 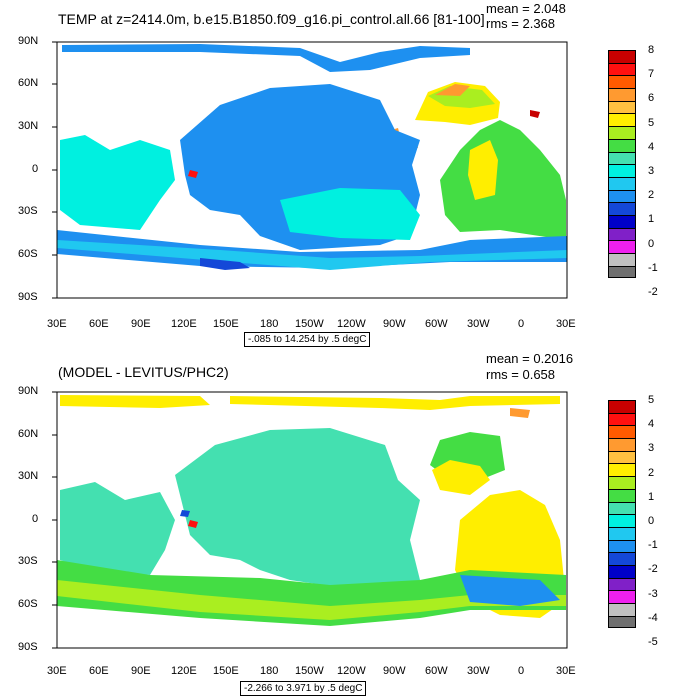 What do you see at coordinates (54, 520) in the screenshot?
I see `panel2-tick-marks` at bounding box center [54, 520].